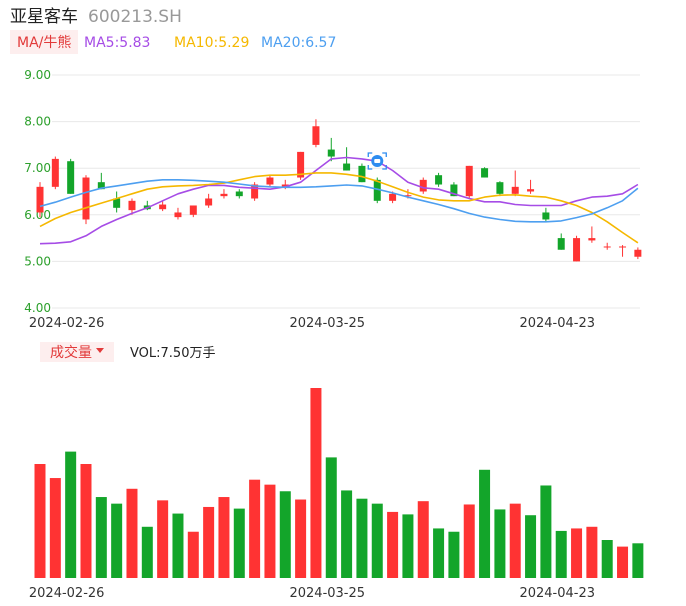 The width and height of the screenshot is (686, 606). Describe the element at coordinates (67, 593) in the screenshot. I see `volume-x-tick-label: 2024-02-26` at that location.